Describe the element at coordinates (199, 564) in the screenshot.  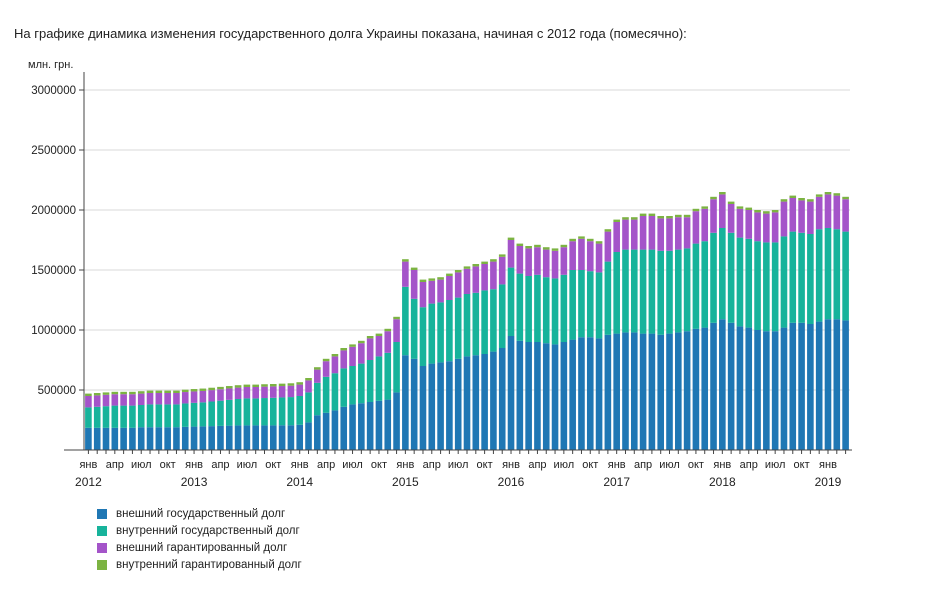
I see `legend-item: внутренний гарантированный долг` at that location.